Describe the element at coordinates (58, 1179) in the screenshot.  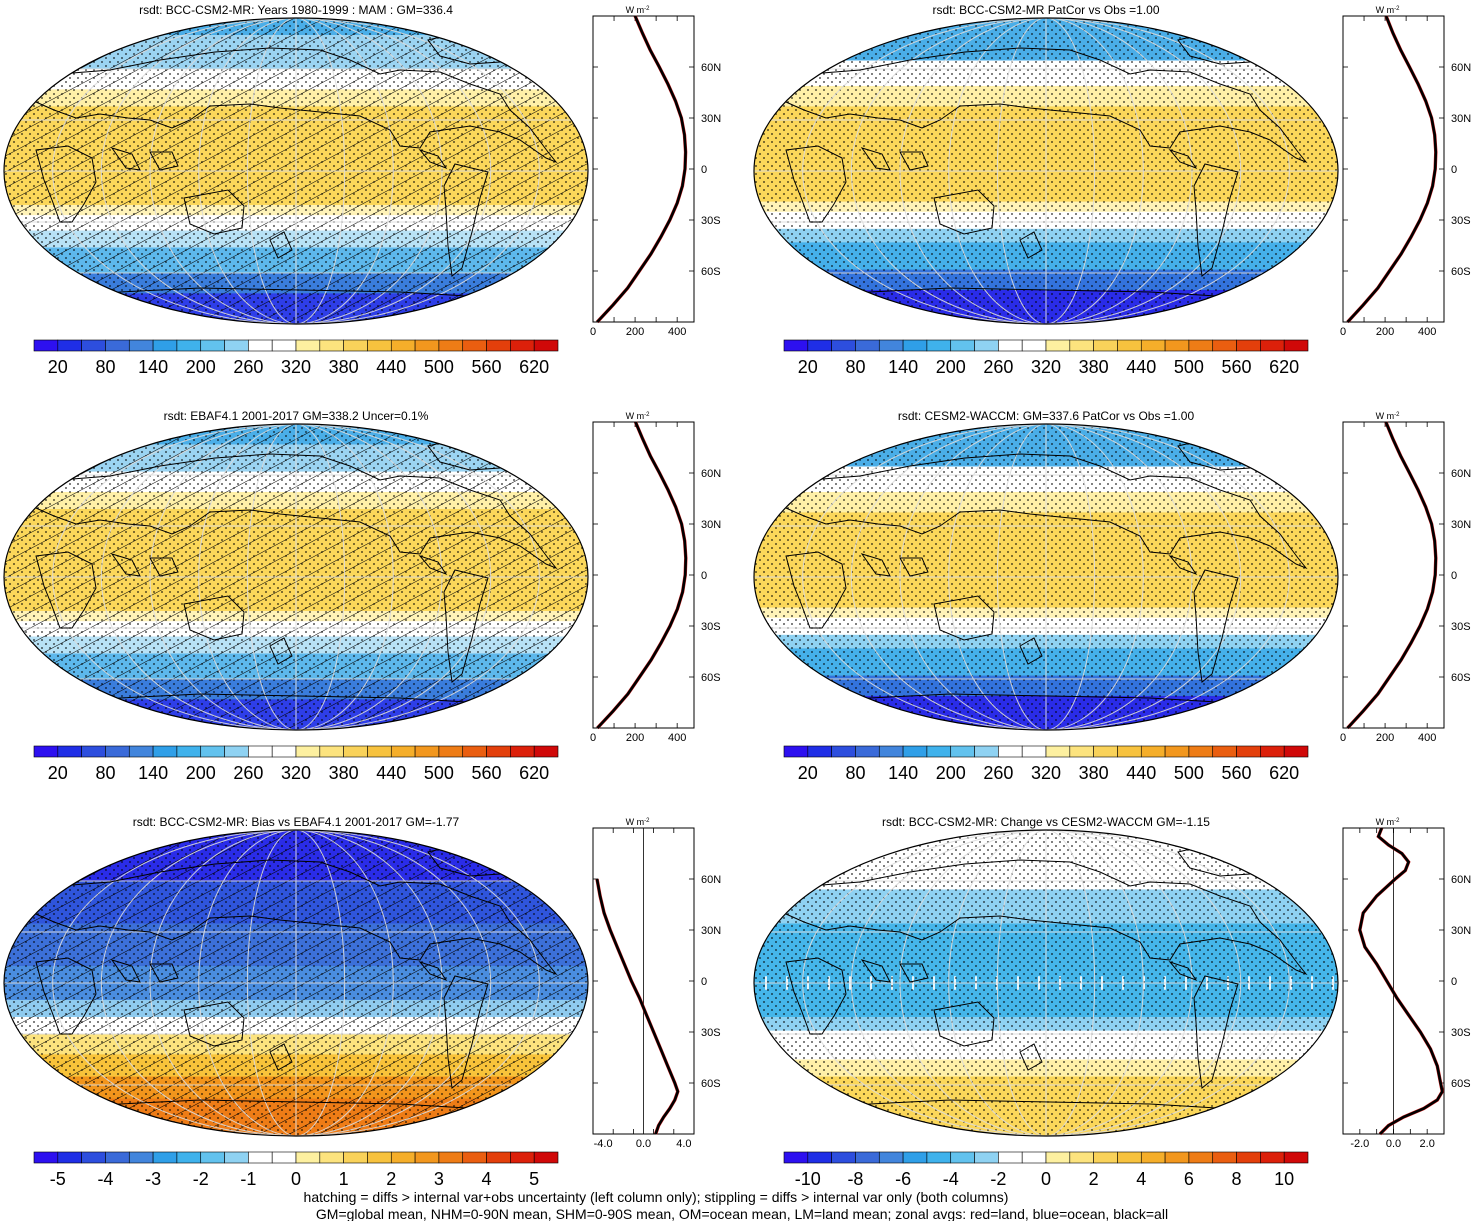
I see `colorbar-tick-label: -5` at that location.